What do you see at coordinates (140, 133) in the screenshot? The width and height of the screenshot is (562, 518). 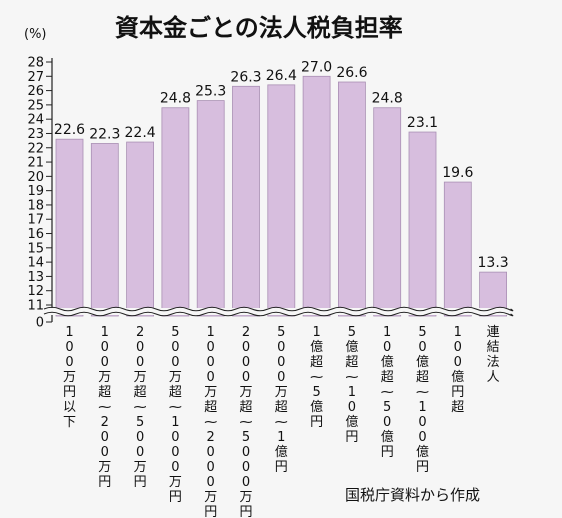 I see `bar-value-label: 22.4` at bounding box center [140, 133].